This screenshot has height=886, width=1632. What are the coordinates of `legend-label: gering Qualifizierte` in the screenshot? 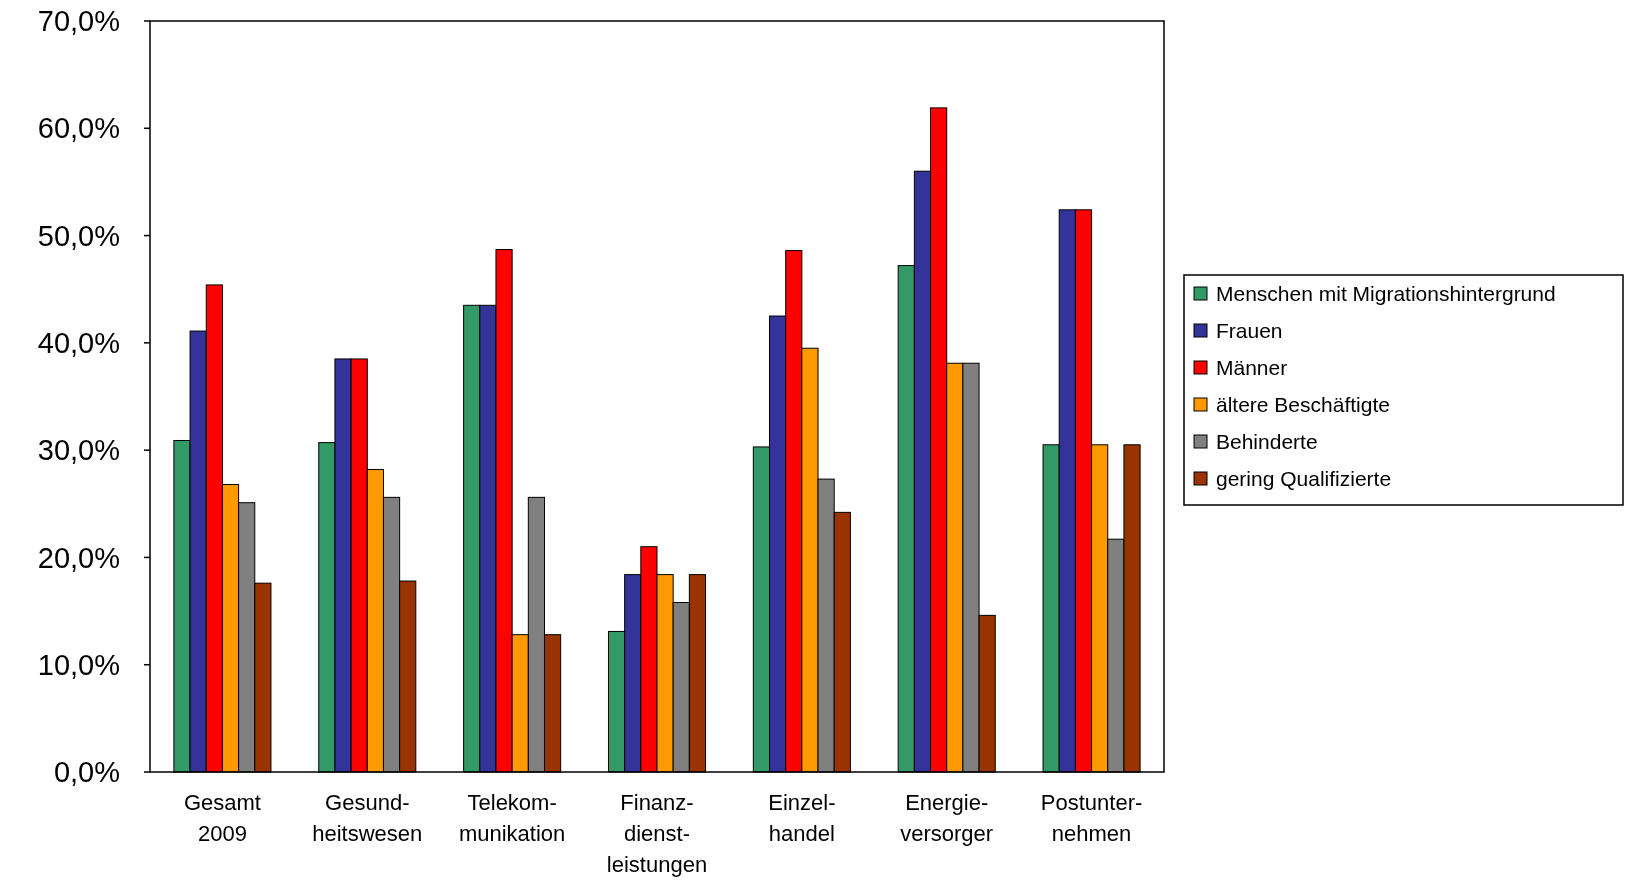 It's located at (1304, 479).